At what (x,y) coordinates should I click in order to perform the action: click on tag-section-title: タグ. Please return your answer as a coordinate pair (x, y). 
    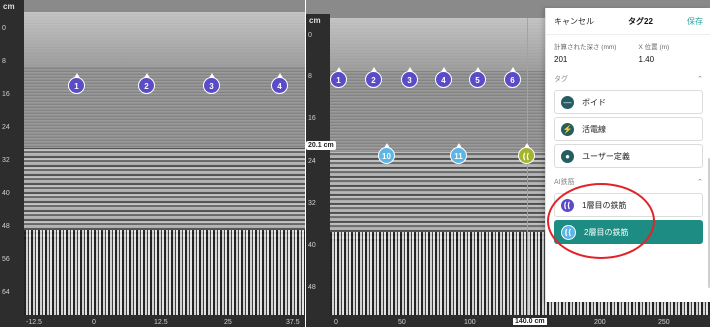
    Looking at the image, I should click on (561, 79).